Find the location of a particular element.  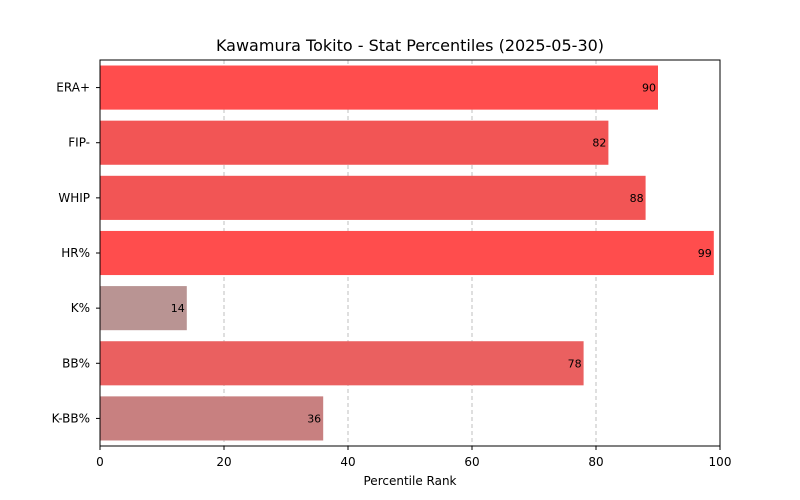

x-tick-label: 20 is located at coordinates (223, 462).